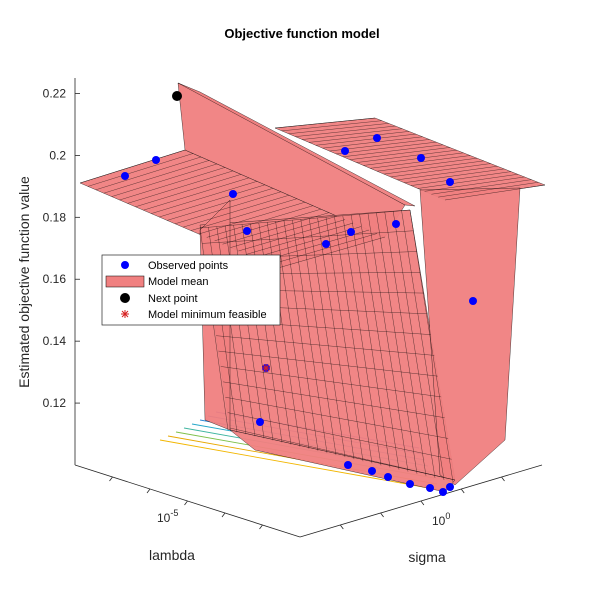 This screenshot has width=590, height=600. I want to click on z-tick-label: 0.22, so click(55, 93).